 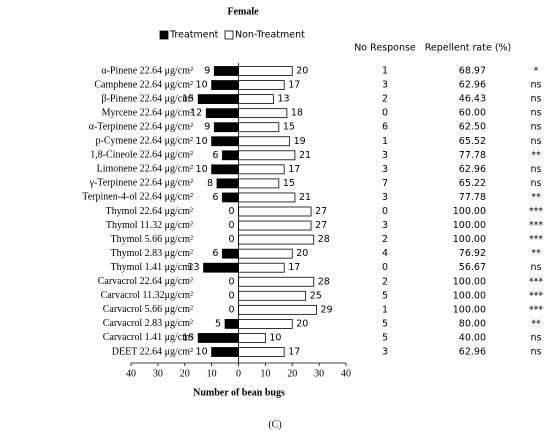 I want to click on no-response: 4, so click(x=385, y=253).